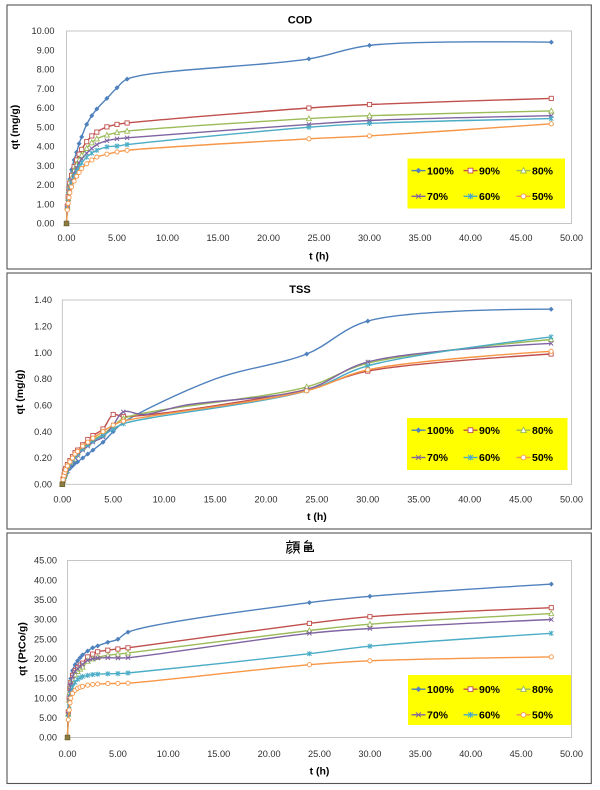 This screenshot has height=790, width=600. Describe the element at coordinates (300, 20) in the screenshot. I see `svg-text: COD` at that location.